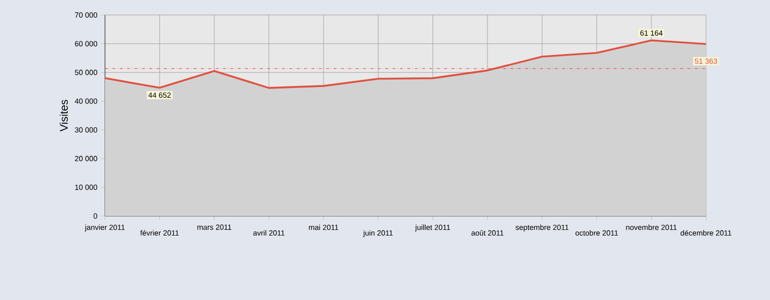 The height and width of the screenshot is (300, 770). What do you see at coordinates (64, 116) in the screenshot?
I see `y-axis-title: Visites` at bounding box center [64, 116].